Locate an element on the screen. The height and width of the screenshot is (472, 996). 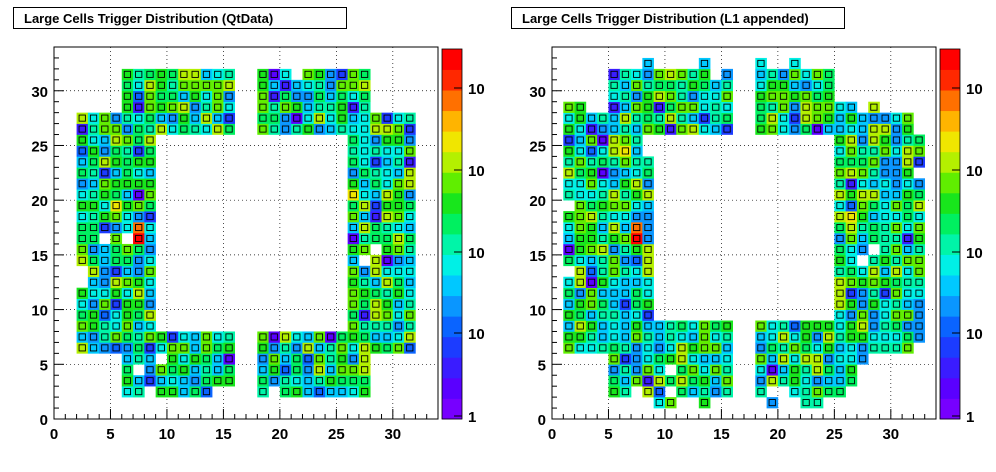
colorbar-segment is located at coordinates (950, 101).